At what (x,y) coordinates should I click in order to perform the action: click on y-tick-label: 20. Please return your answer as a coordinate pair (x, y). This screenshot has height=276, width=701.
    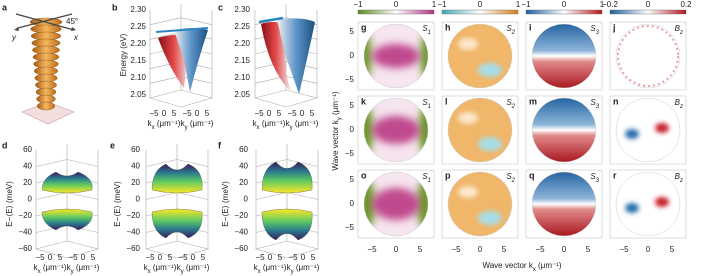
    Looking at the image, I should click on (243, 182).